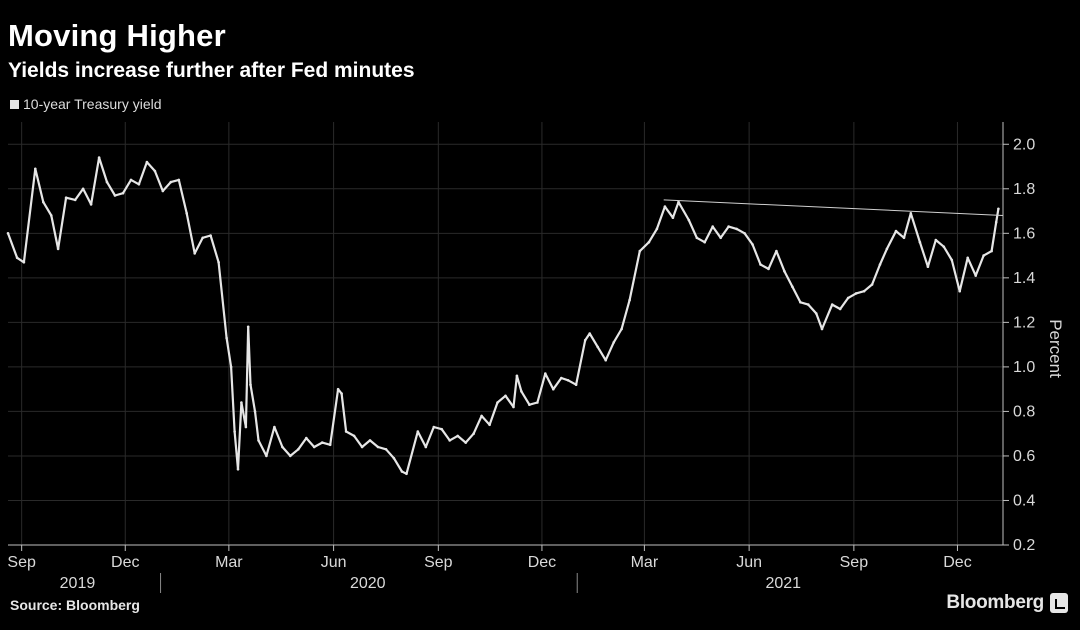 The width and height of the screenshot is (1080, 630). I want to click on year-label: 2019, so click(78, 583).